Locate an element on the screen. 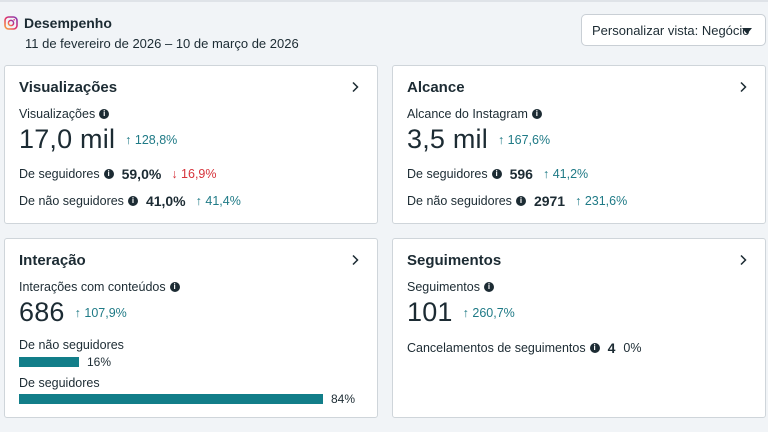  page-title: Desempenho is located at coordinates (68, 23).